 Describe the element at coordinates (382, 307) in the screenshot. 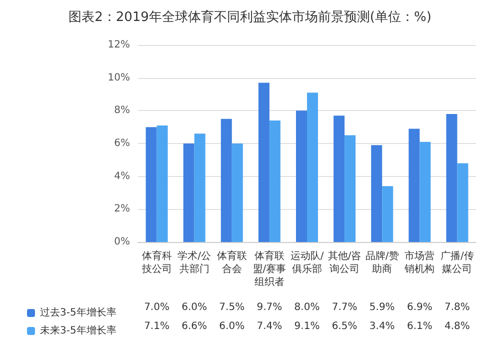

I see `data-label: 5.9%` at that location.